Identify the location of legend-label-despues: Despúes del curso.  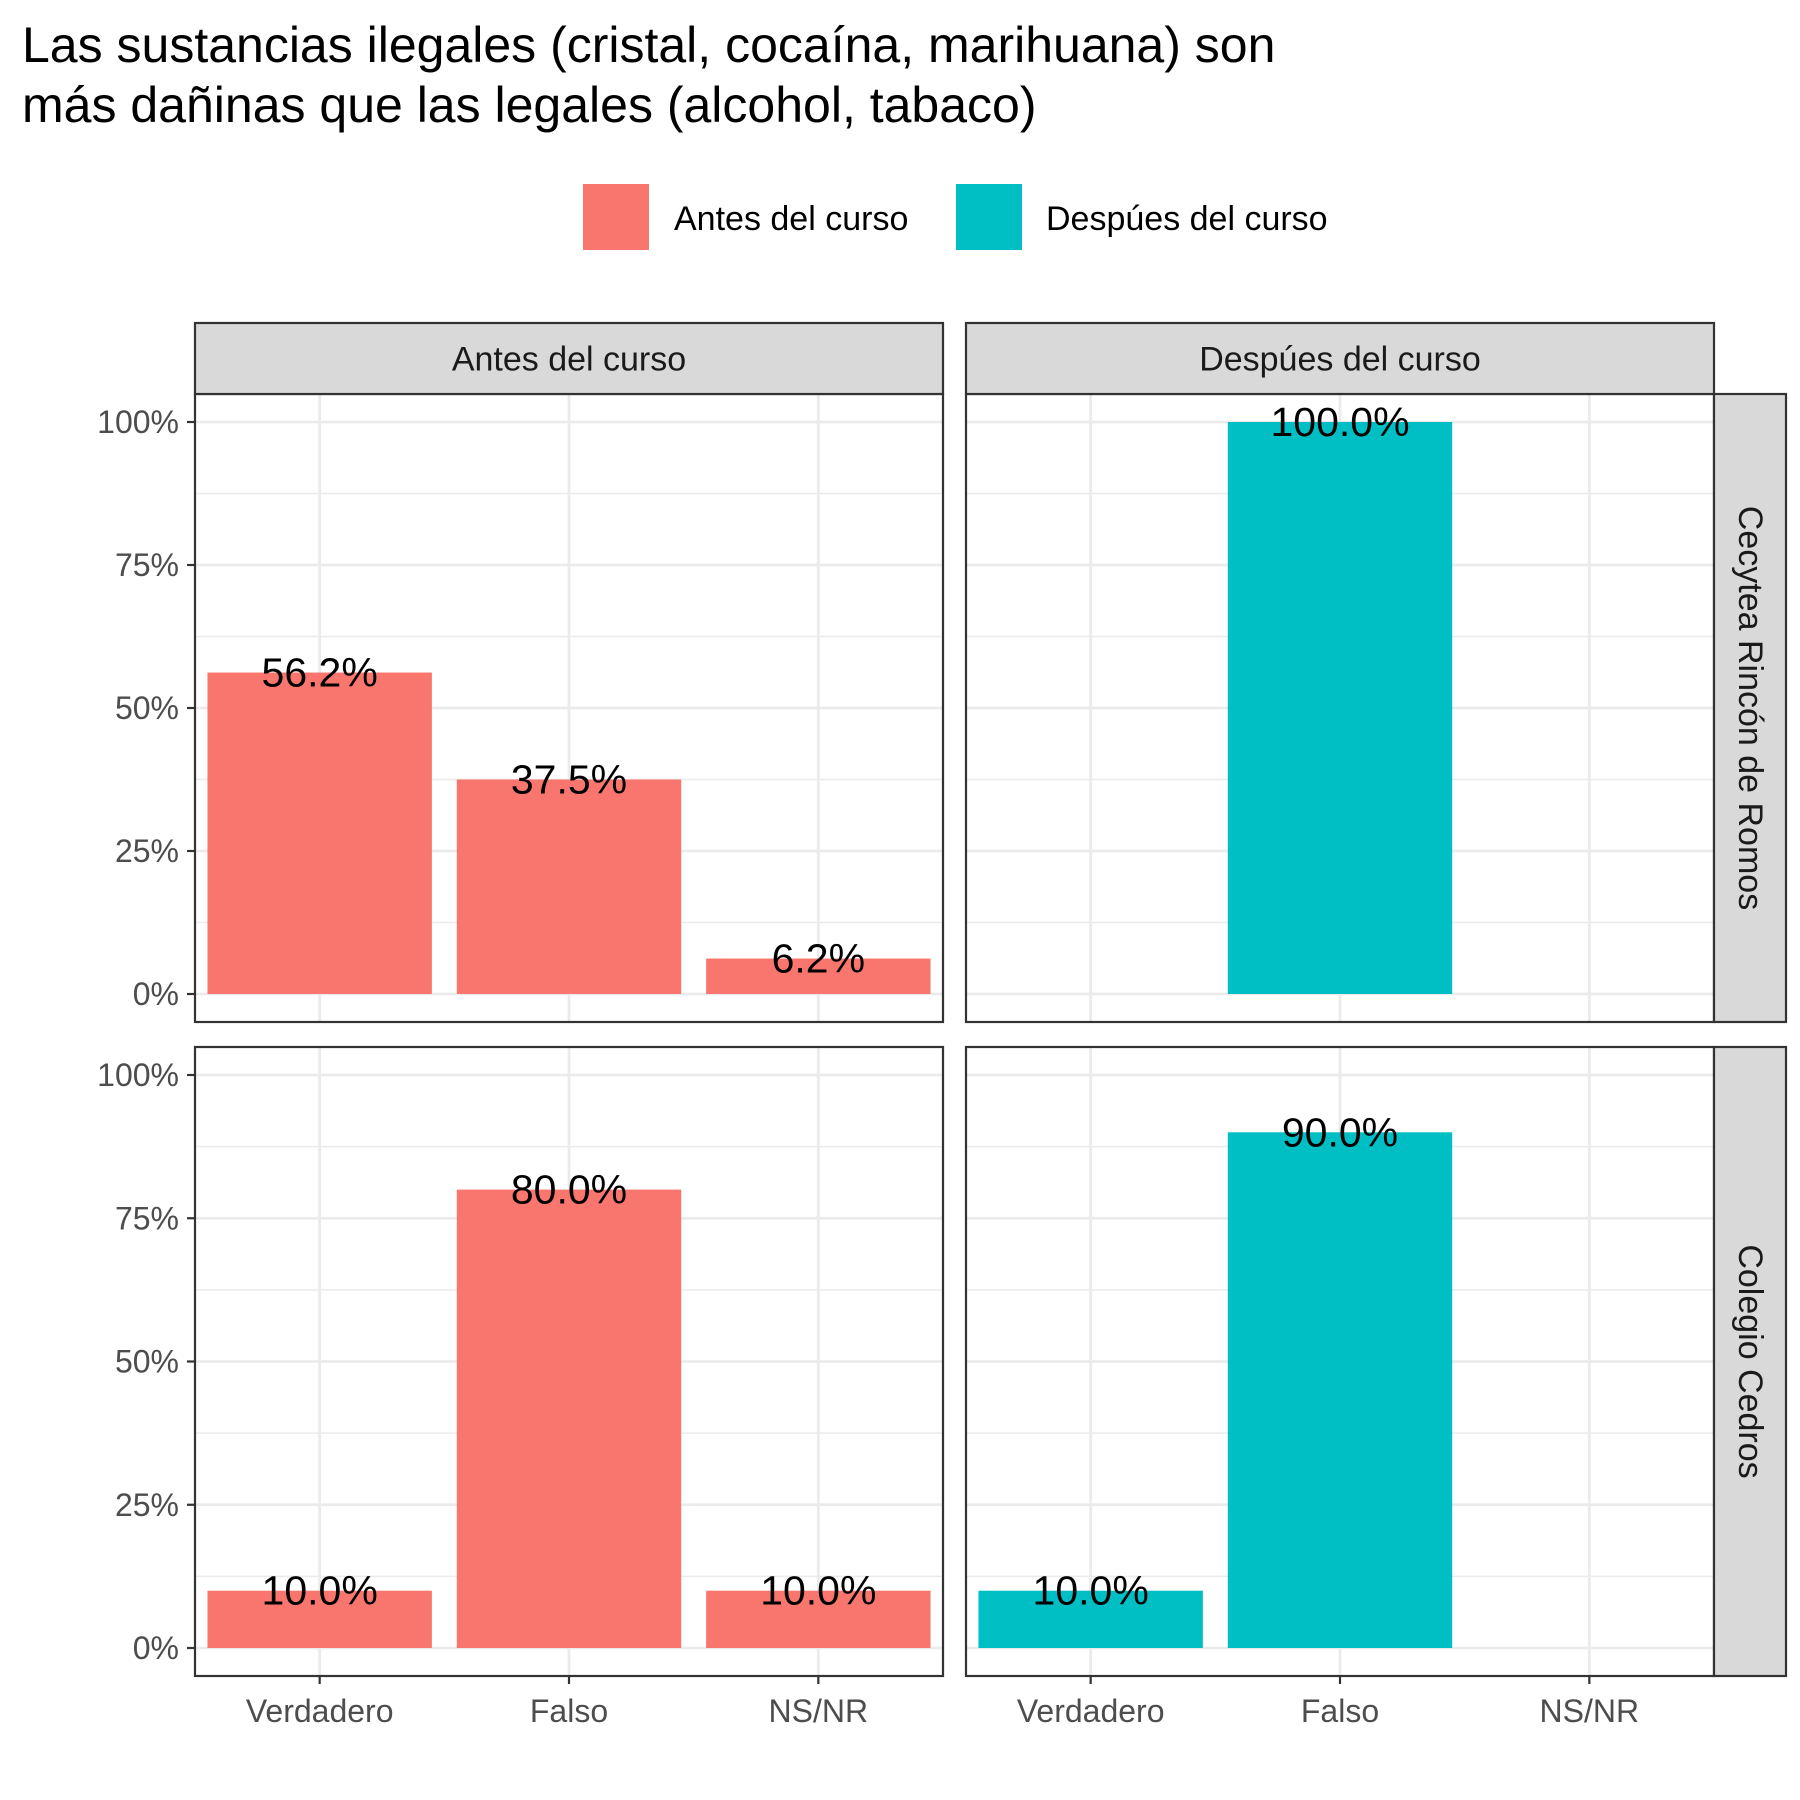
(1187, 219).